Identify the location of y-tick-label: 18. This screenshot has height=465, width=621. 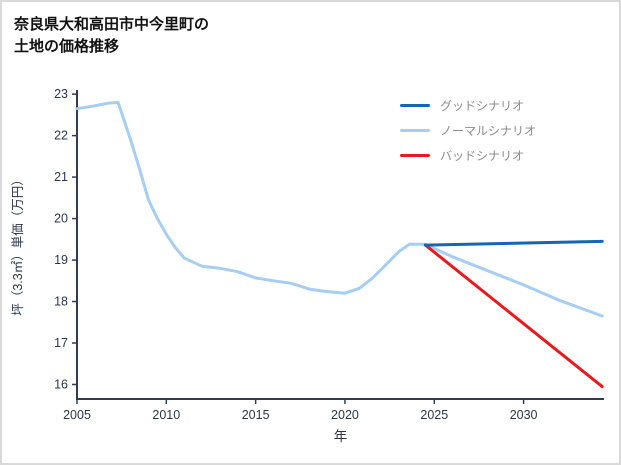
(61, 302).